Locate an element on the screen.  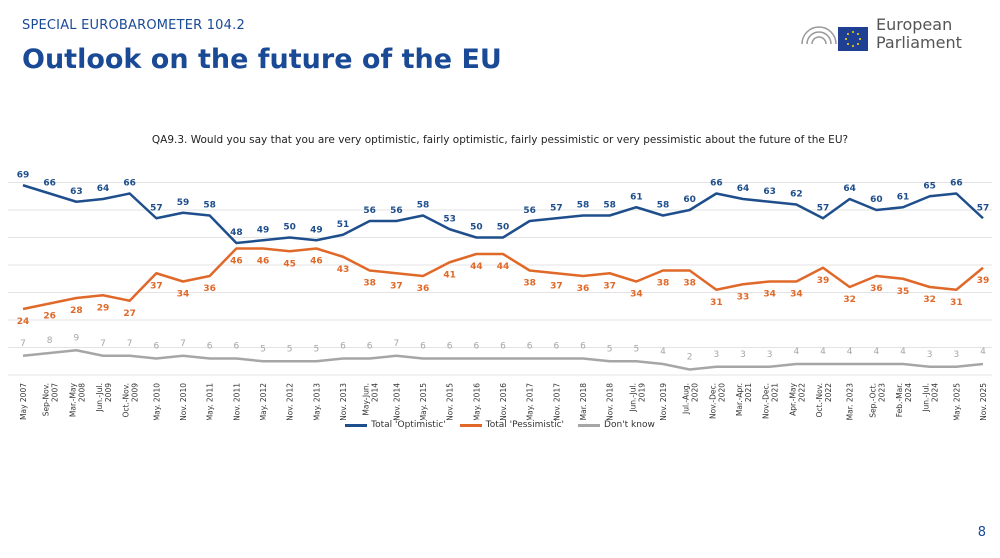
x-tick-label: Nov. 2016 is located at coordinates (503, 401).